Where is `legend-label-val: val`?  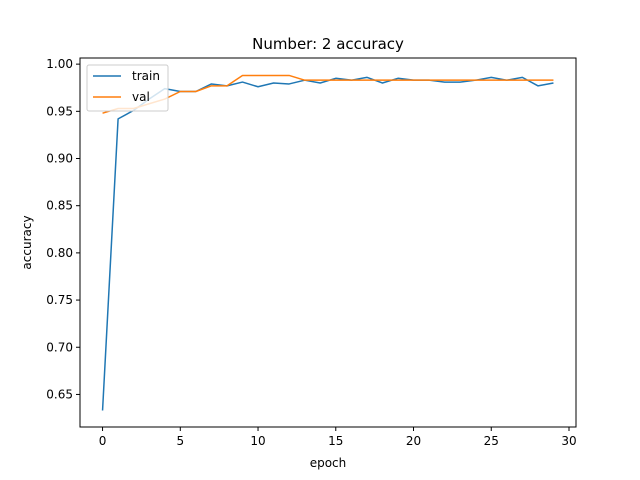
legend-label-val: val is located at coordinates (141, 97).